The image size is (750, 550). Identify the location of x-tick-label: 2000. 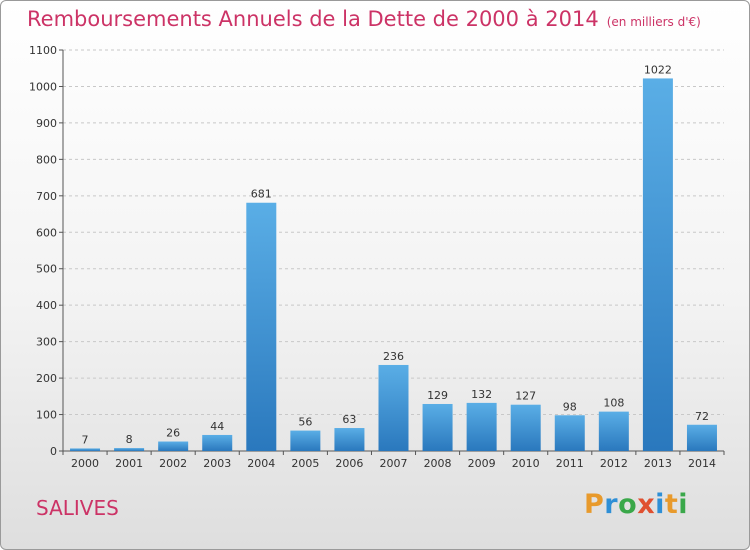
(85, 463).